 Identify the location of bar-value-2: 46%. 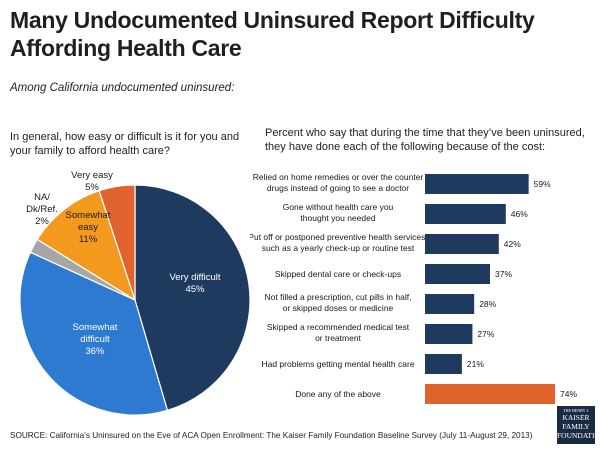
(519, 214).